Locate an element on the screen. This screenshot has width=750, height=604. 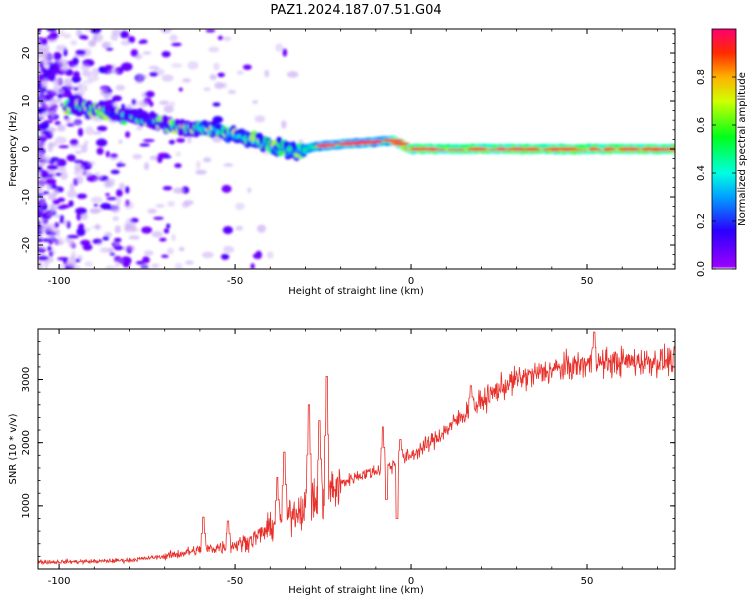
snr-x-tick-label: -100 is located at coordinates (59, 581).